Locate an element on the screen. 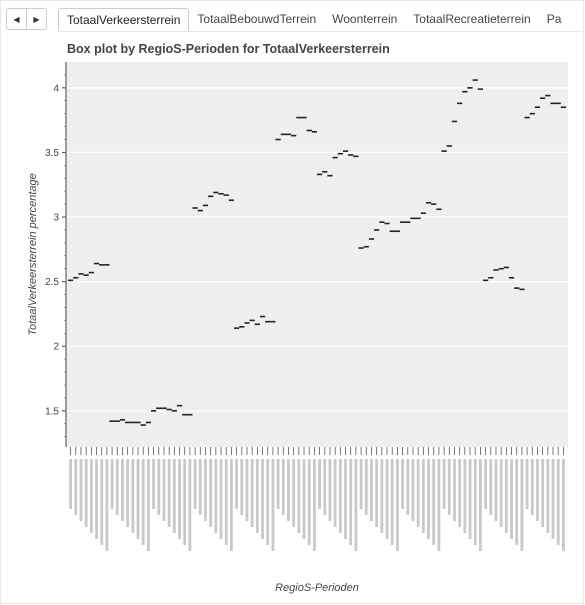 This screenshot has width=585, height=605. y-tick-label: 4 is located at coordinates (56, 88).